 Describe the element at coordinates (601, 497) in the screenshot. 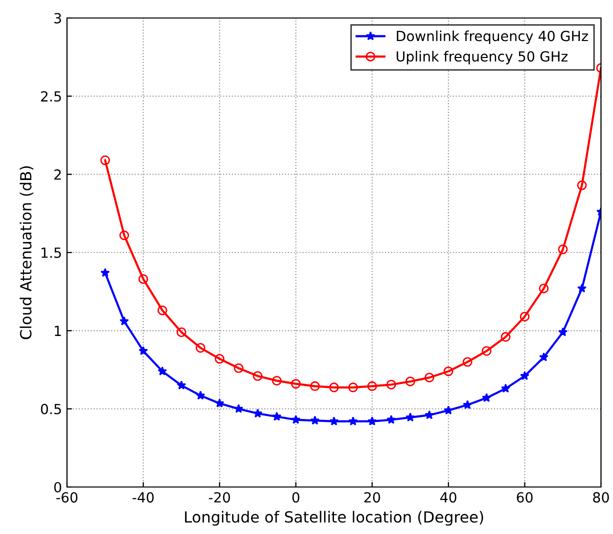

I see `x-tick-label: 80` at that location.